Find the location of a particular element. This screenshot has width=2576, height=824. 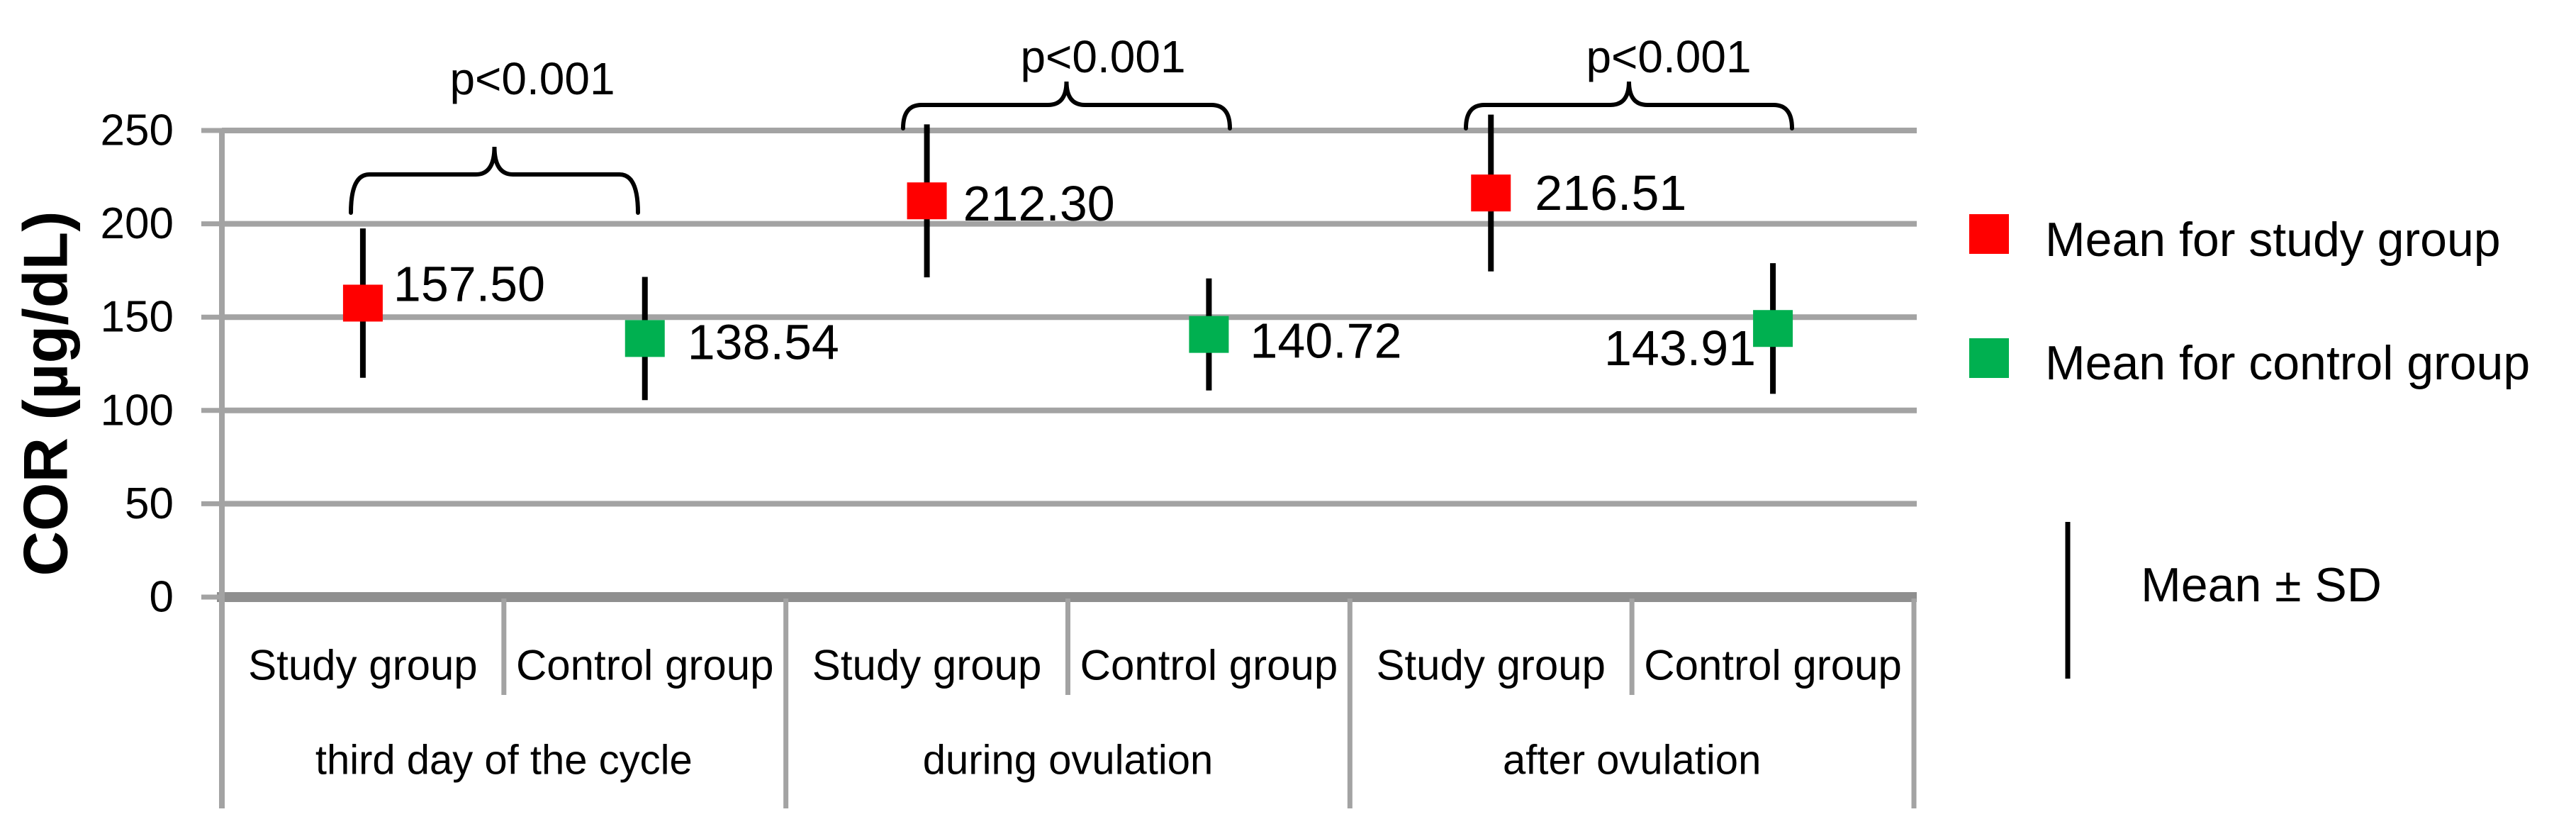

value-label: 212.30 is located at coordinates (1039, 203).